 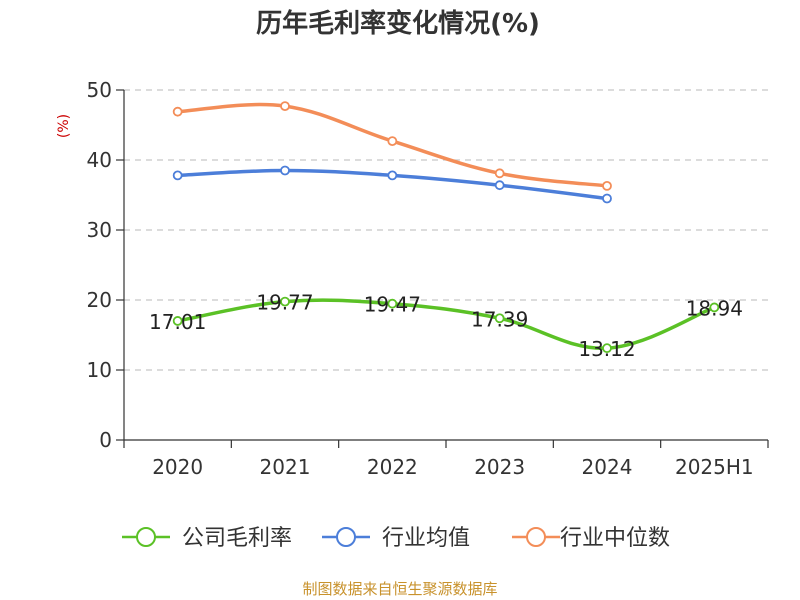 What do you see at coordinates (615, 538) in the screenshot?
I see `legend-label: 行业中位数` at bounding box center [615, 538].